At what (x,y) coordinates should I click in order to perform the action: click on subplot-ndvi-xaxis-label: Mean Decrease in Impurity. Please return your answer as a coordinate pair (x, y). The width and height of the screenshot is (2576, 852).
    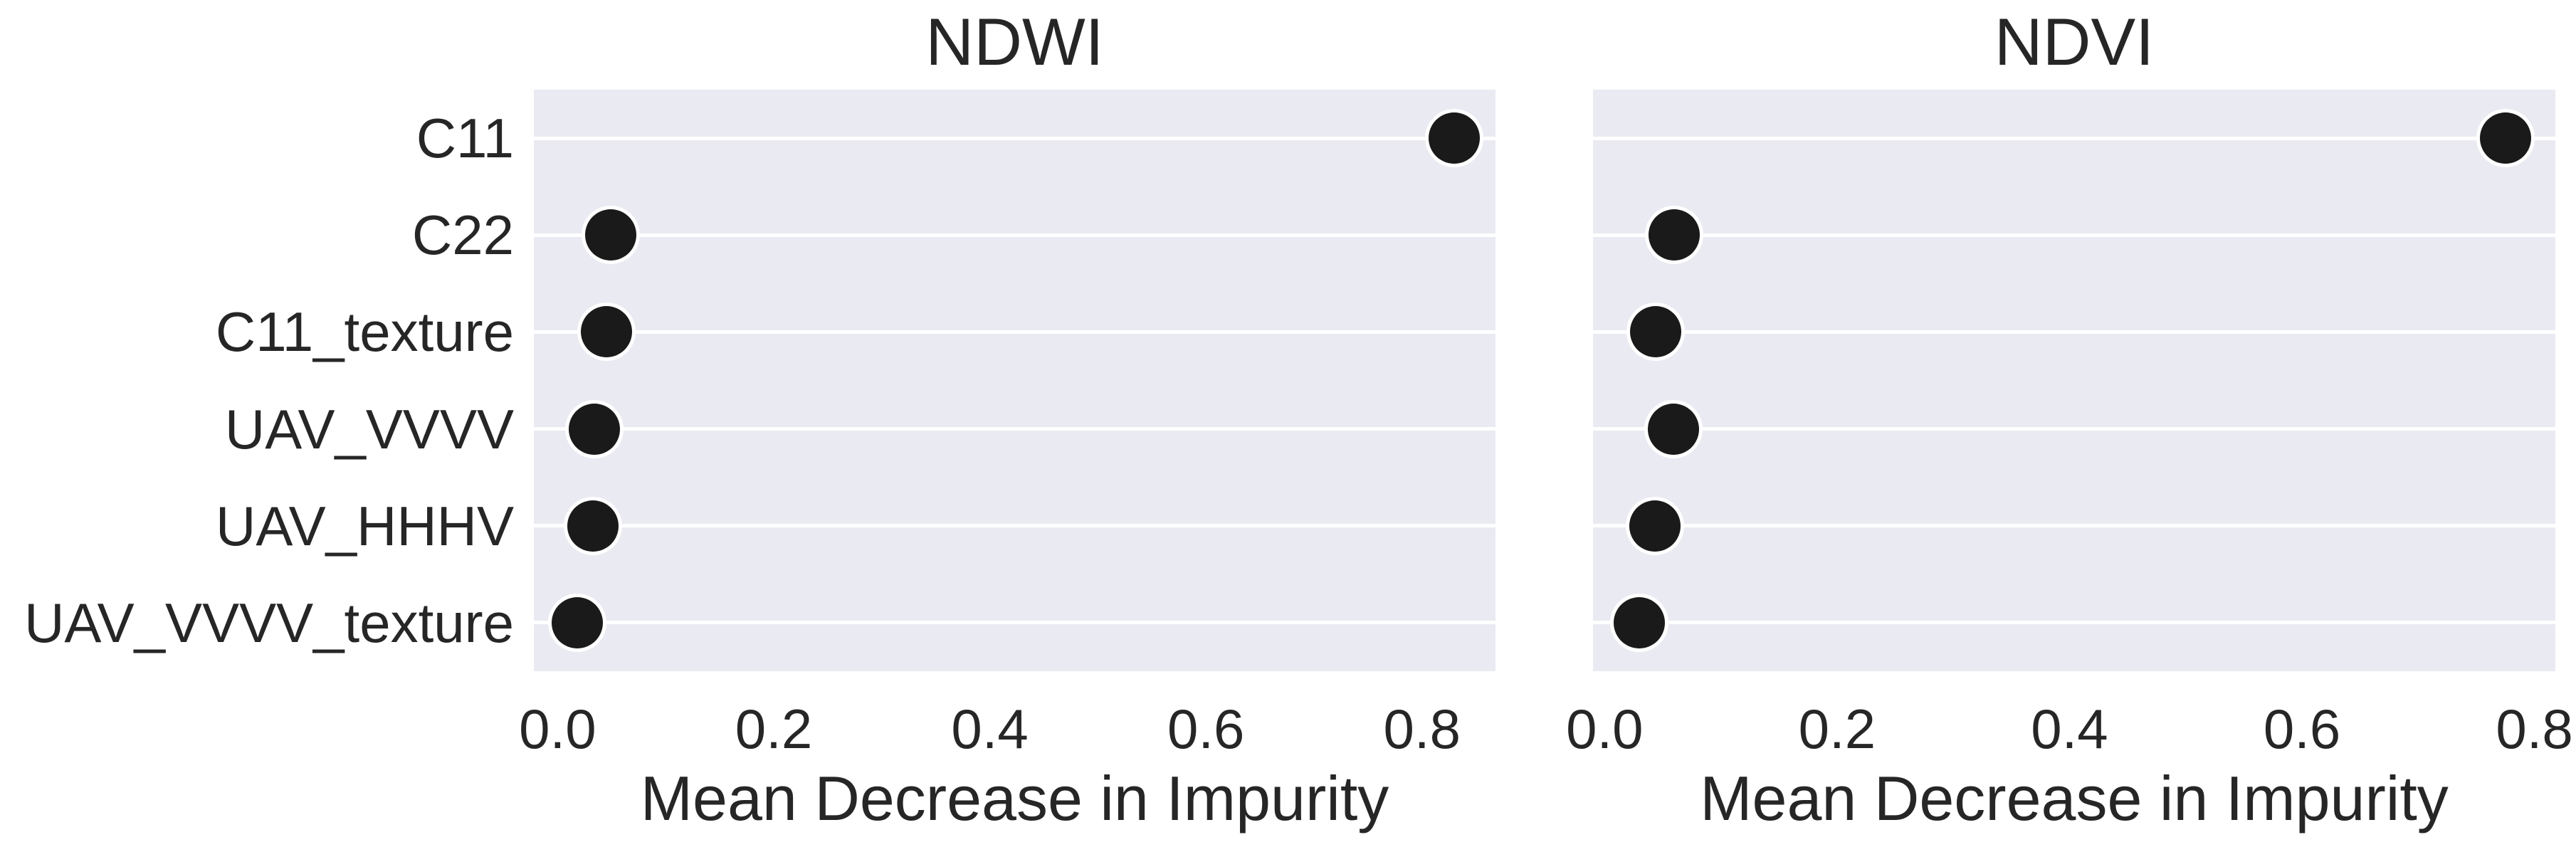
    Looking at the image, I should click on (2074, 798).